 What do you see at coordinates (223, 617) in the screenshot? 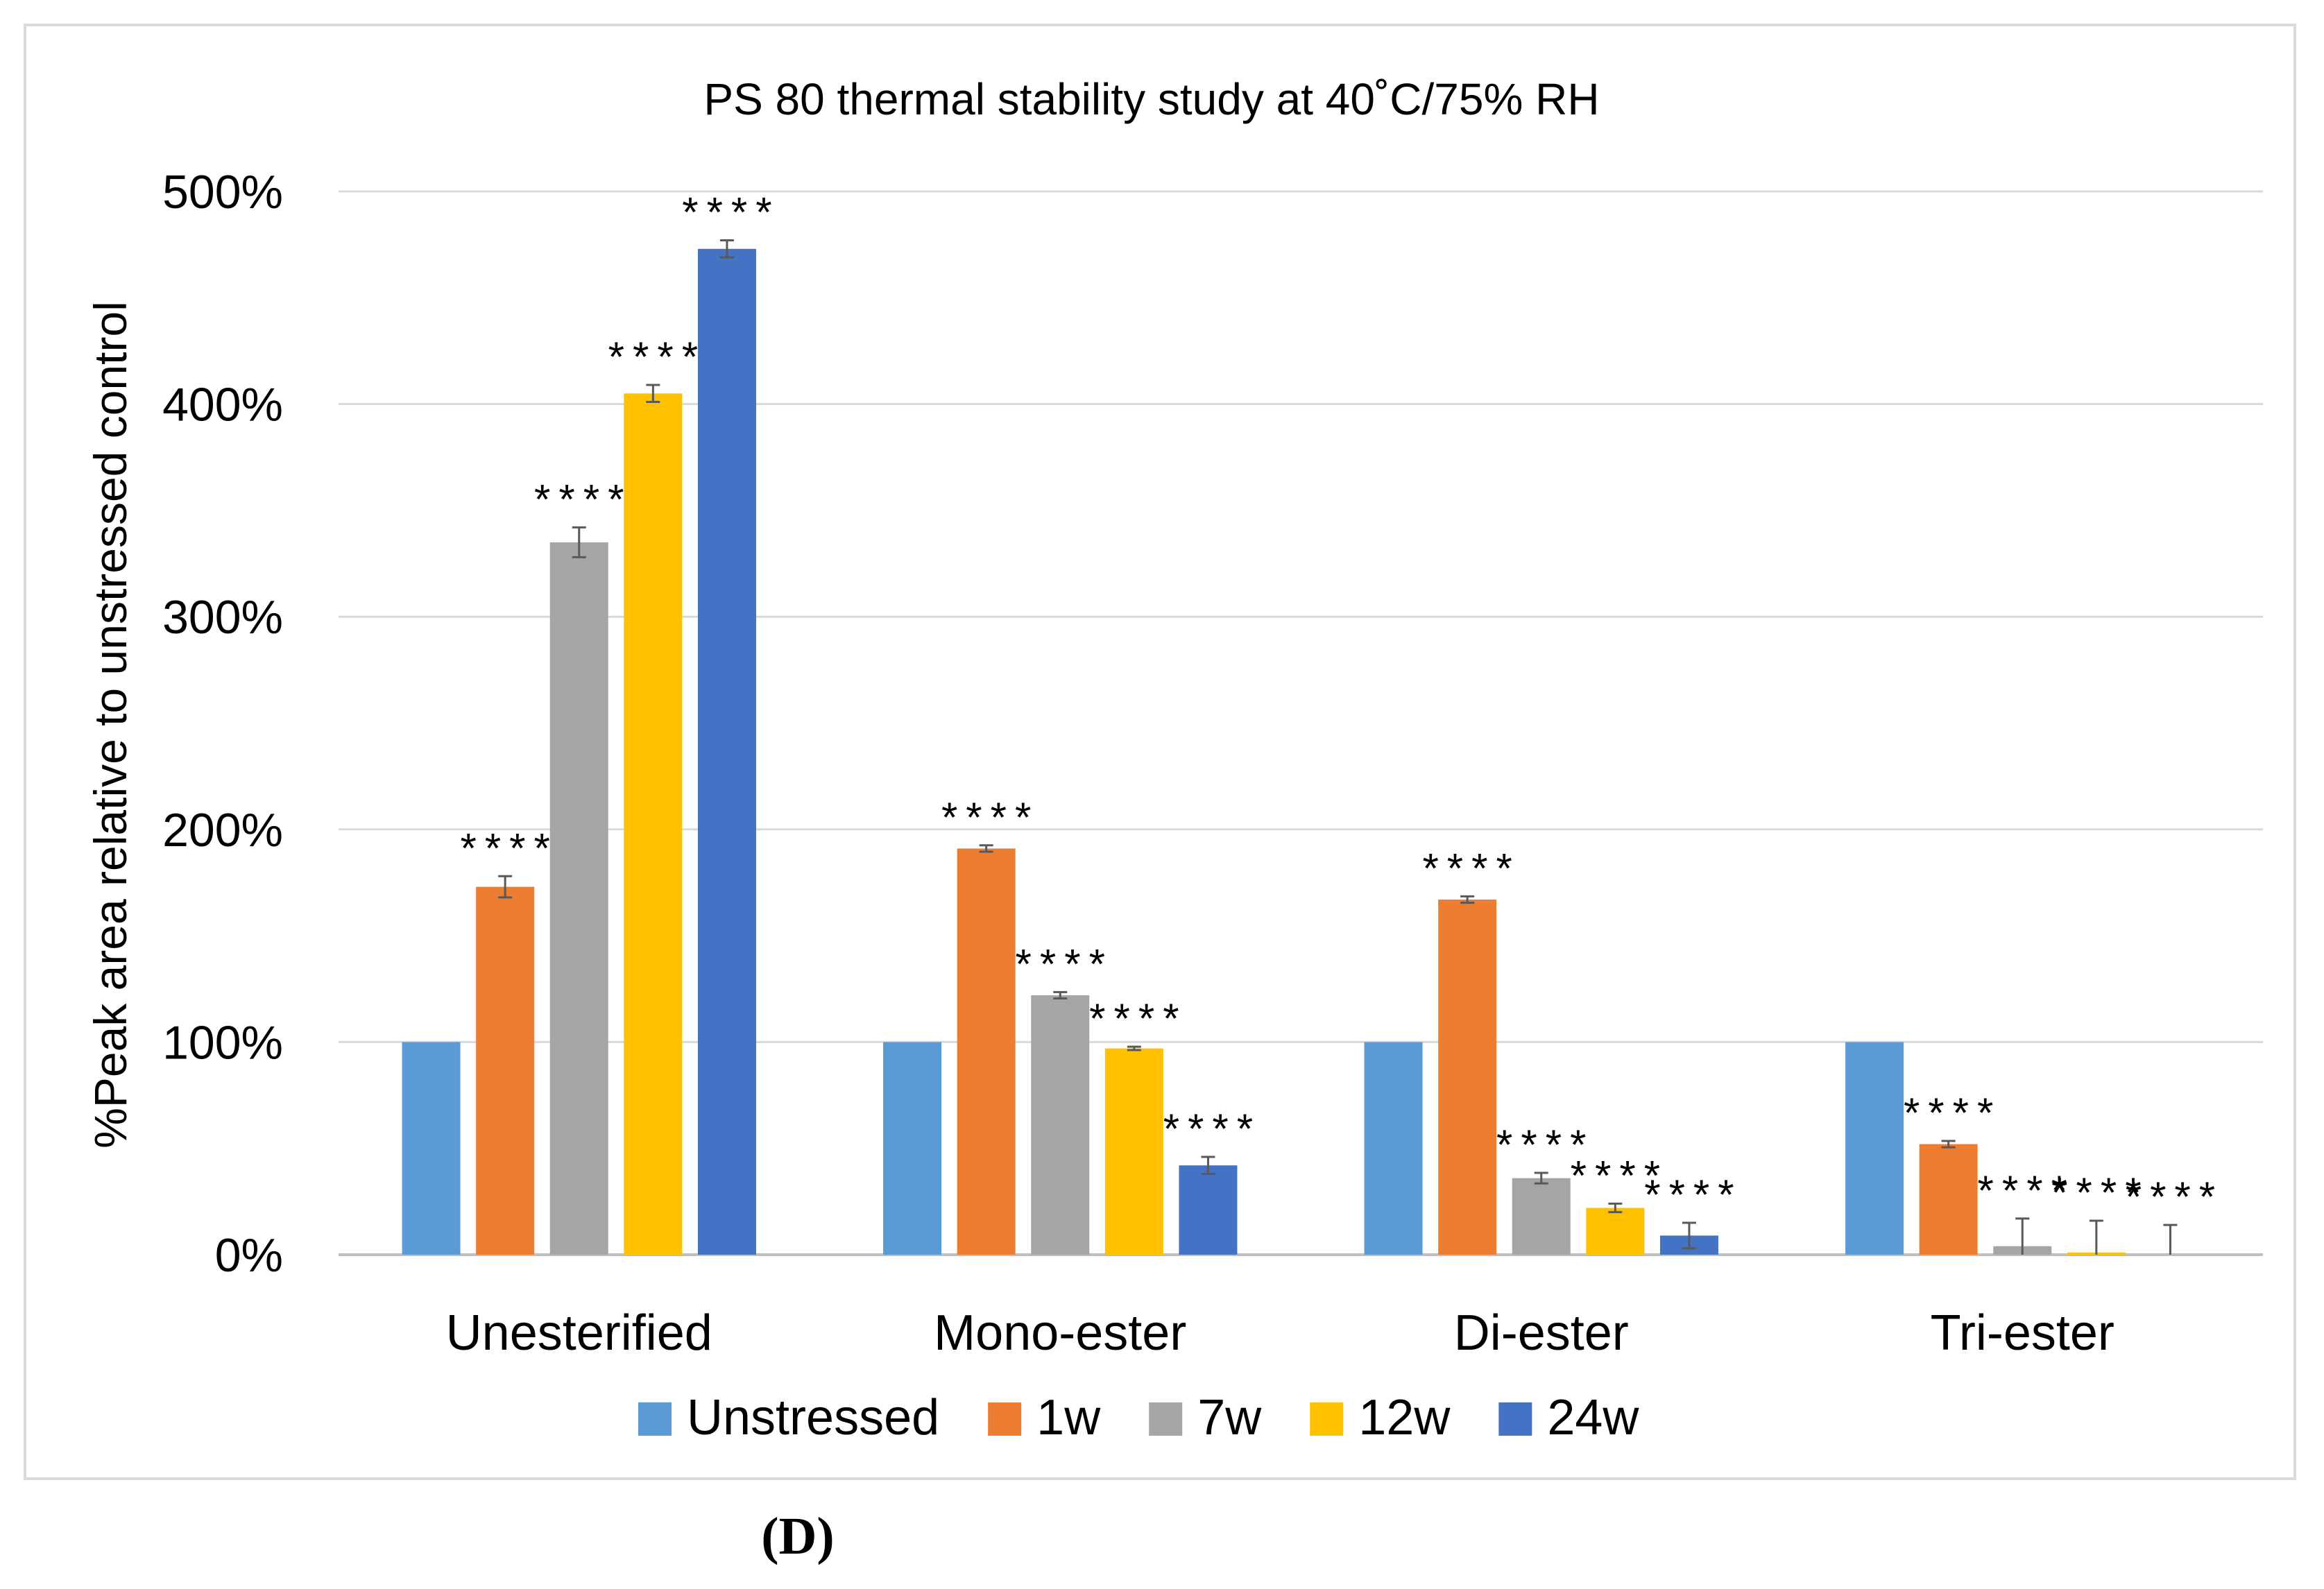
I see `y-tick-label: 300%` at bounding box center [223, 617].